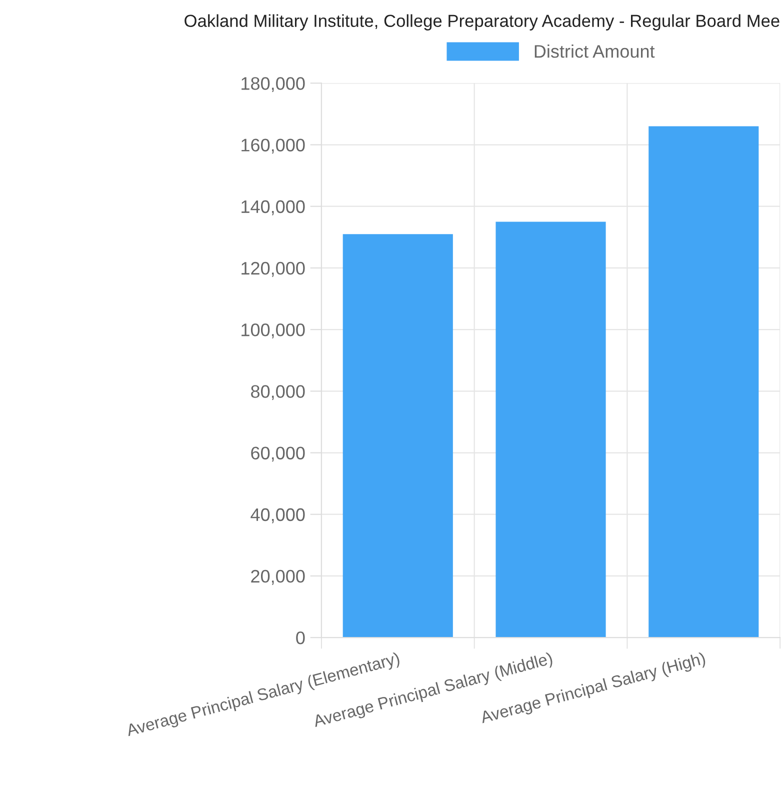 Image resolution: width=784 pixels, height=792 pixels. I want to click on y-tick-label: 100,000, so click(273, 330).